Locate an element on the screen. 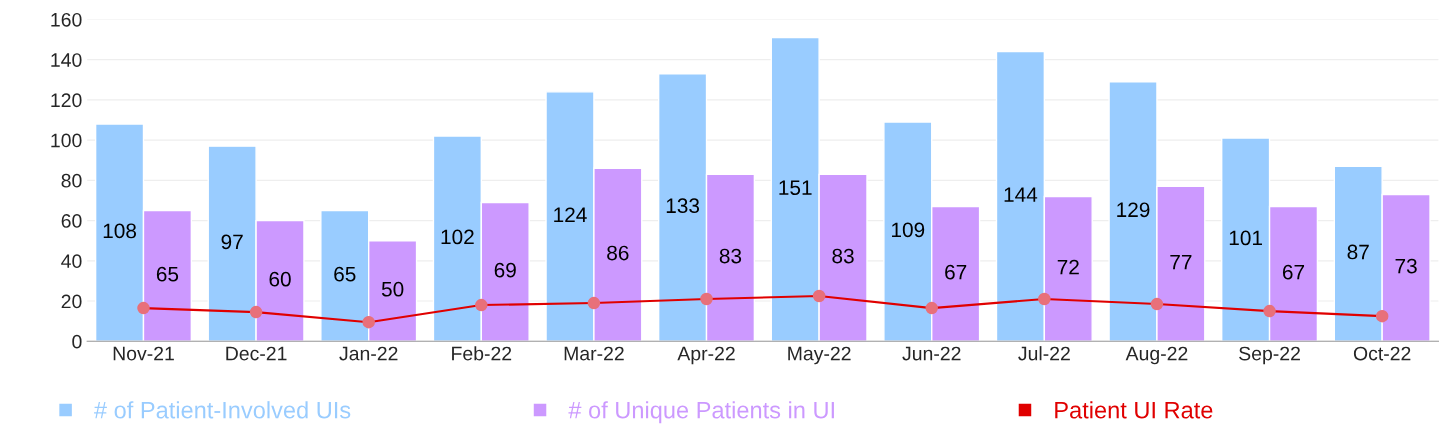  data-label: 60 is located at coordinates (280, 279).